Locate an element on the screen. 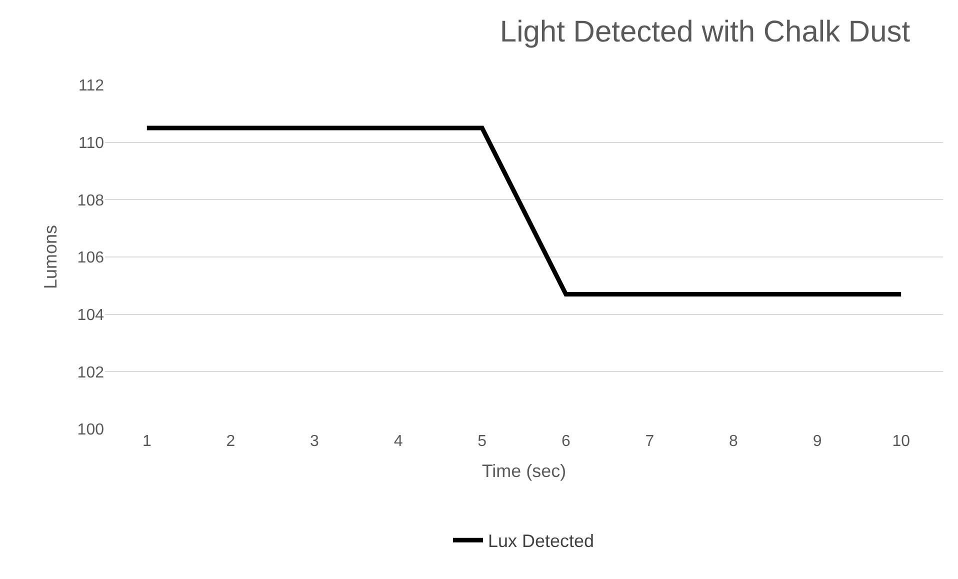  legend-label: Lux Detected is located at coordinates (541, 541).